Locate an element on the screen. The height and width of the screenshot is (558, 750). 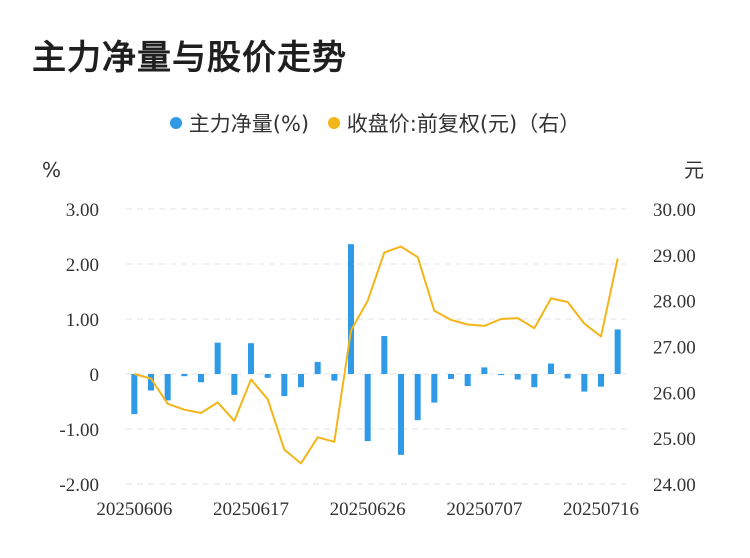
left-tick-label: -2.00 is located at coordinates (79, 485).